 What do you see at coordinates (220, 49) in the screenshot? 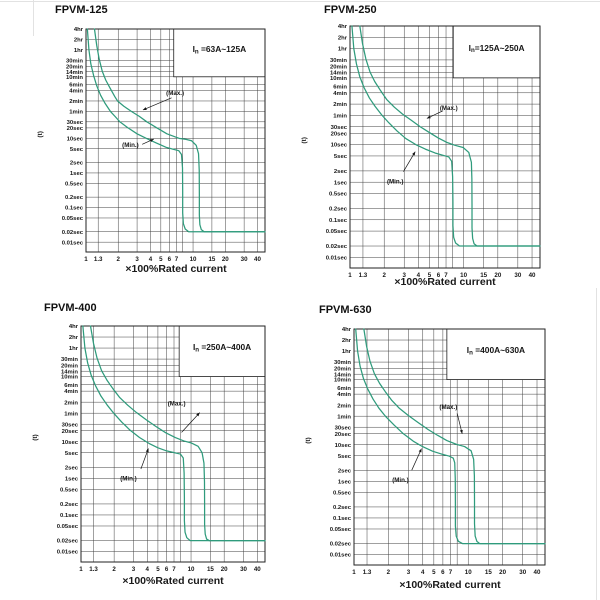
I see `rating-label: In =63A~125A` at bounding box center [220, 49].